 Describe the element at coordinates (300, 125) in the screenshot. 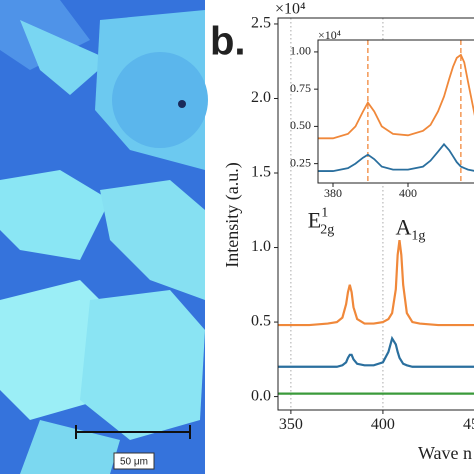

I see `y-tick-label: 0.50` at that location.